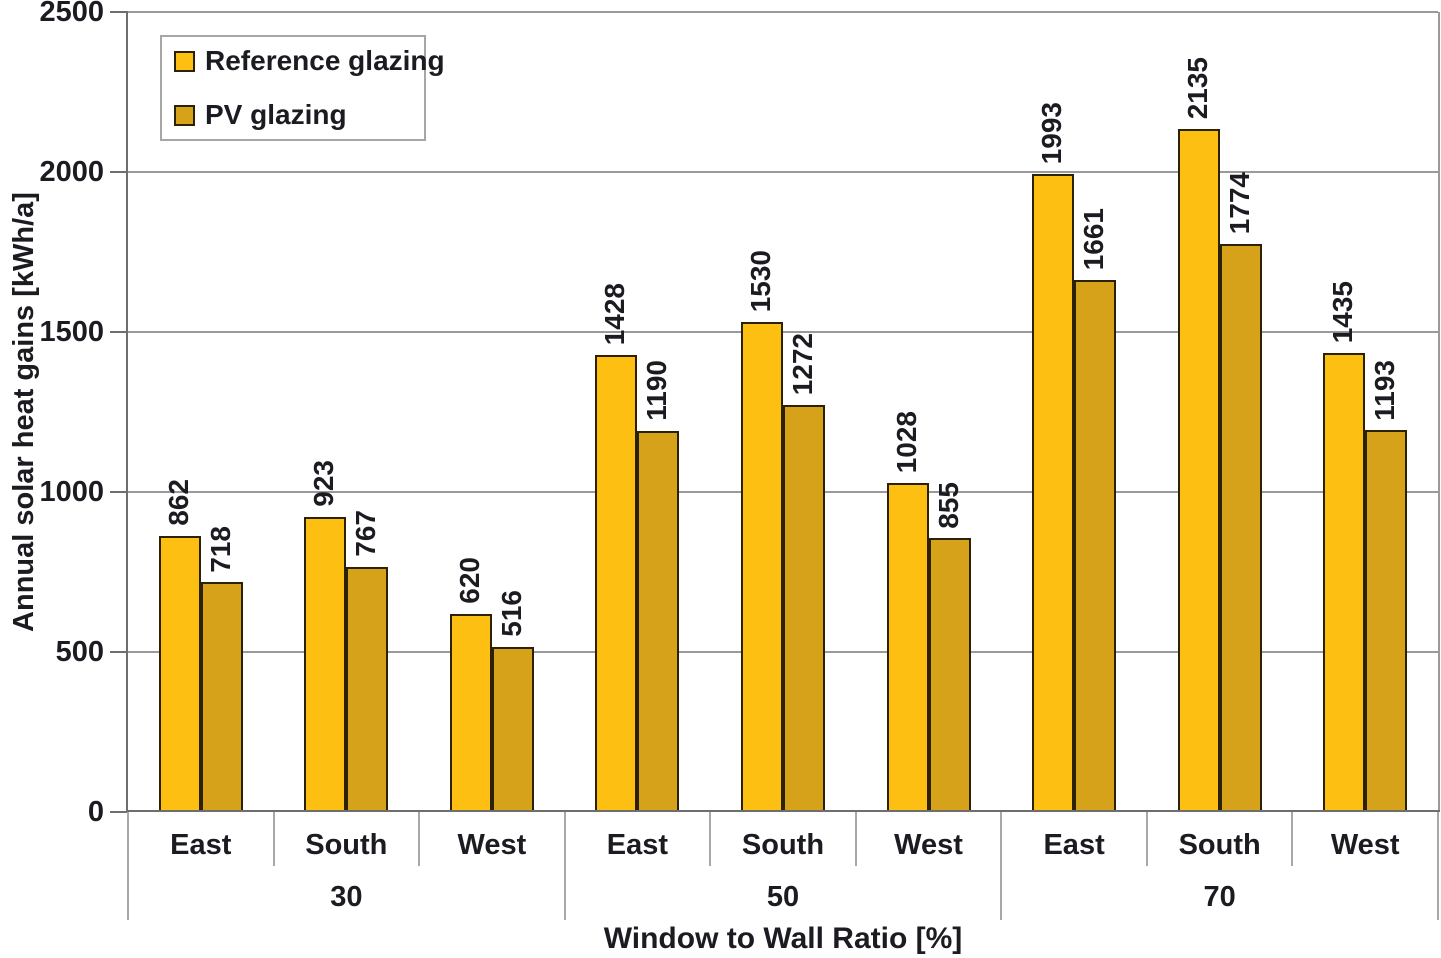  Describe the element at coordinates (178, 503) in the screenshot. I see `bar-value-label-reference-glazing-30-east: 862` at that location.